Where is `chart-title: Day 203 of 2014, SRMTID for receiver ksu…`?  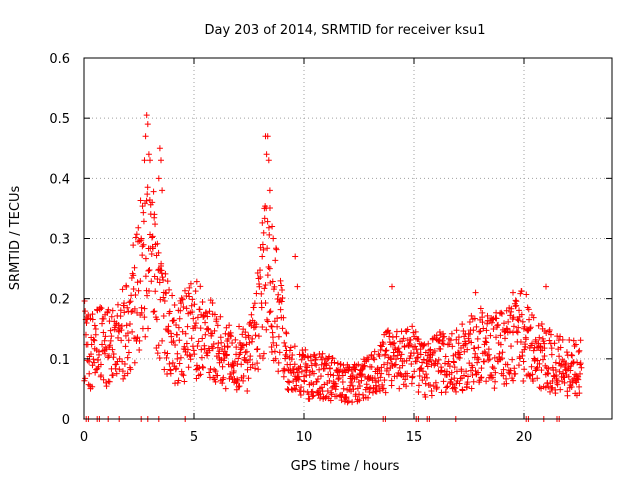
chart-title: Day 203 of 2014, SRMTID for receiver ksu… is located at coordinates (345, 30).